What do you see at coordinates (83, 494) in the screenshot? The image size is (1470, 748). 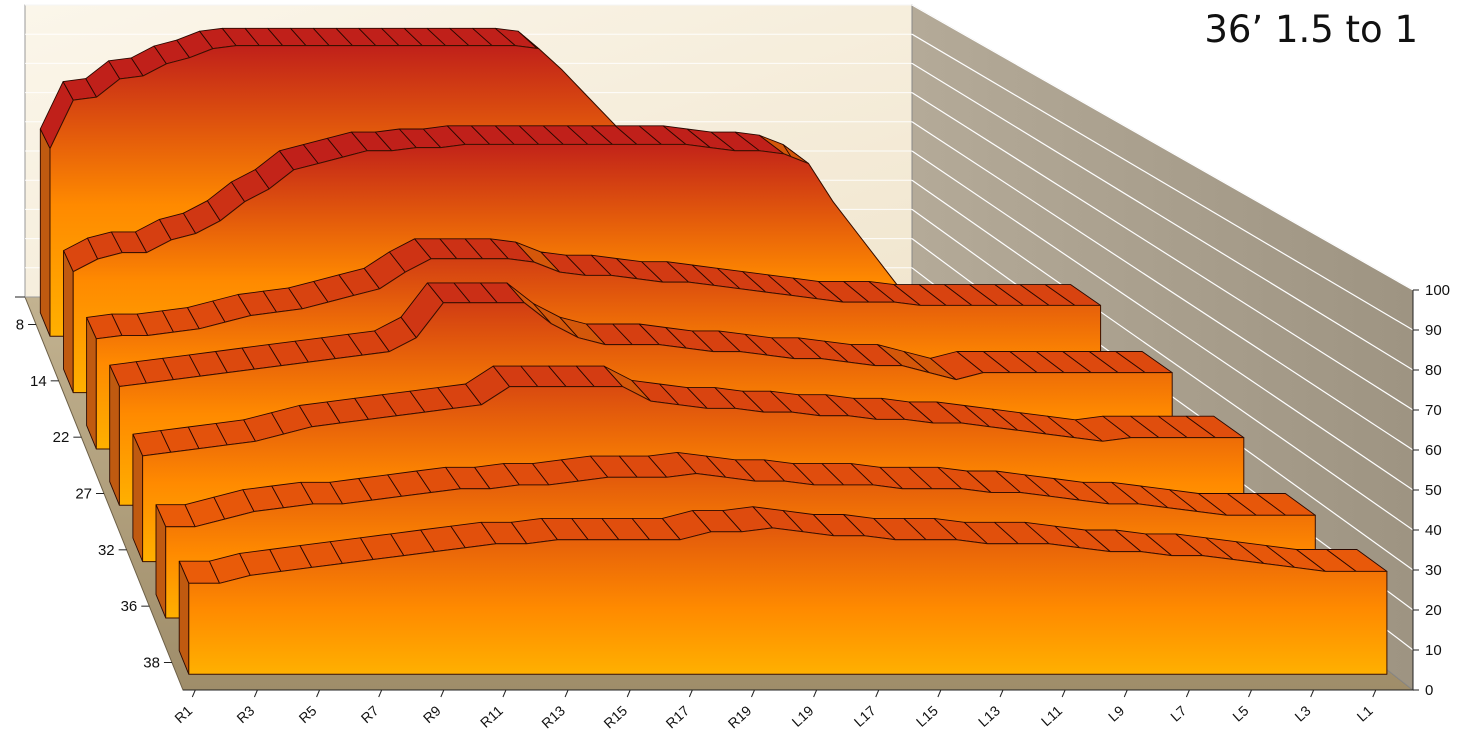 I see `depth-tick-label: 27` at bounding box center [83, 494].